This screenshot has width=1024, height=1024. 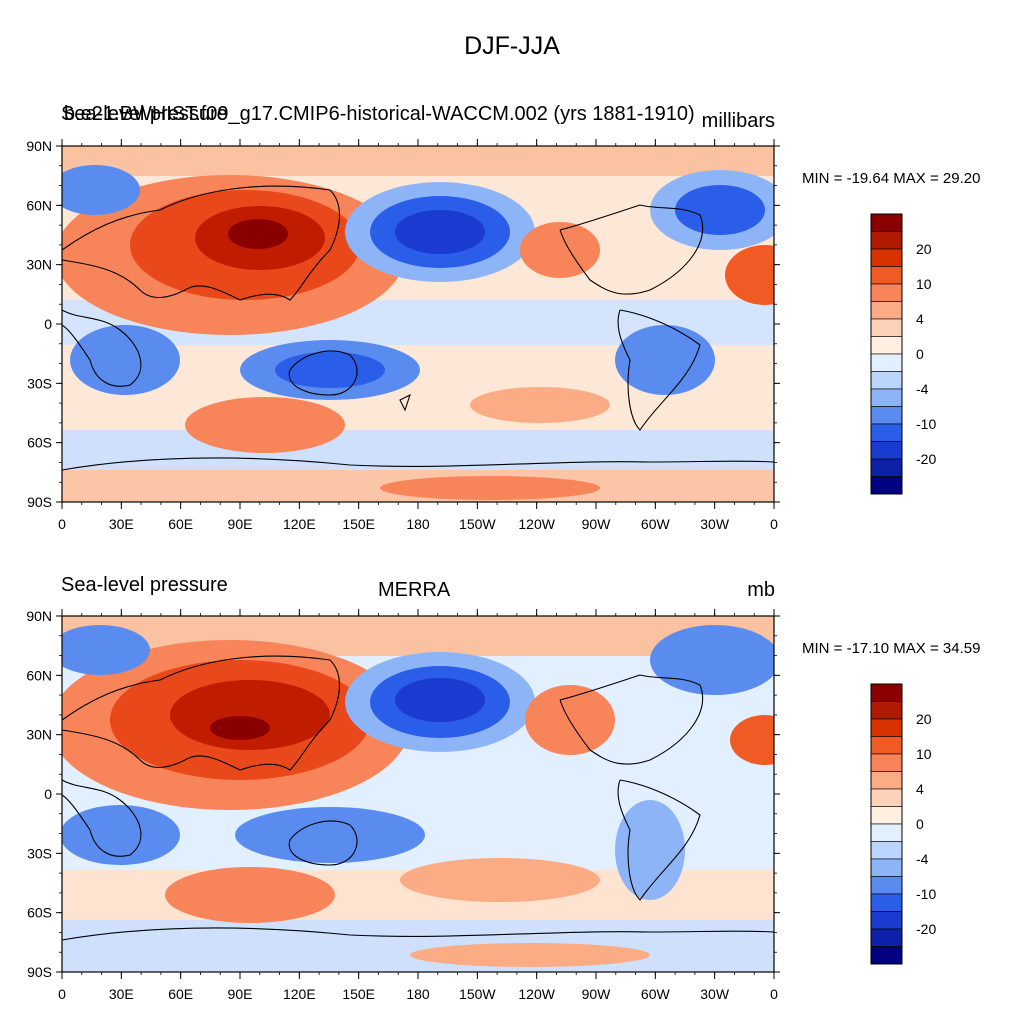 What do you see at coordinates (39, 265) in the screenshot?
I see `lat-label: 30N` at bounding box center [39, 265].